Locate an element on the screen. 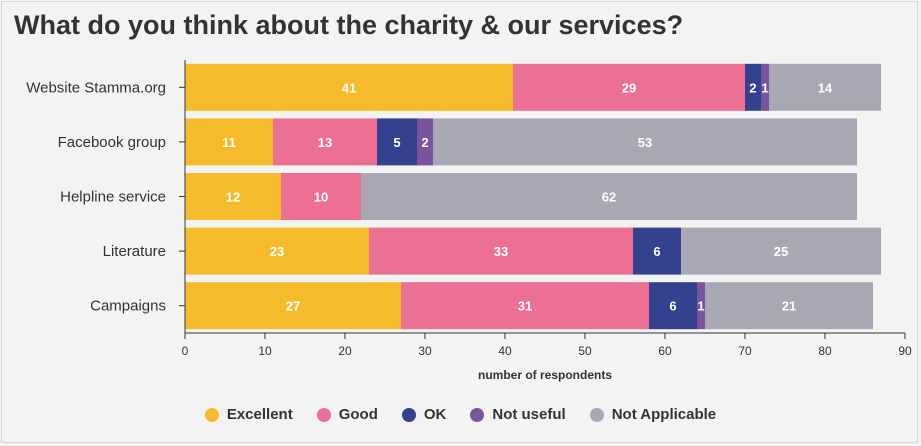  data-label-facebook-group-not-useful: 2 is located at coordinates (424, 142).